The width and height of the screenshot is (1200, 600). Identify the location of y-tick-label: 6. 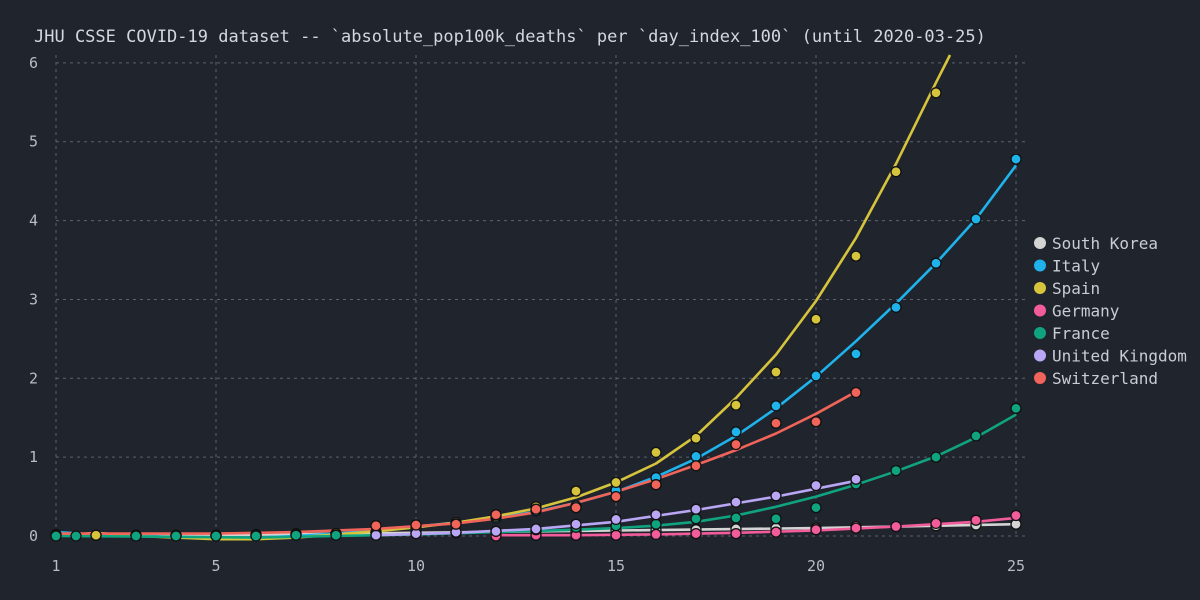
(33, 63).